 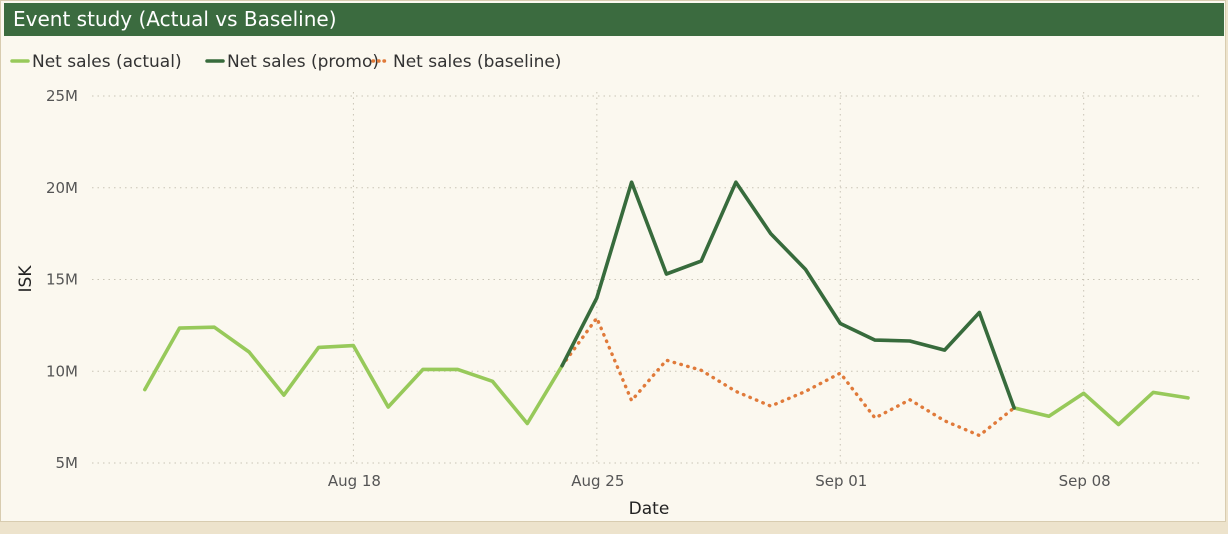 I want to click on y-axis-ticks: 5M 10M 15M 20M 25M, so click(x=62, y=279).